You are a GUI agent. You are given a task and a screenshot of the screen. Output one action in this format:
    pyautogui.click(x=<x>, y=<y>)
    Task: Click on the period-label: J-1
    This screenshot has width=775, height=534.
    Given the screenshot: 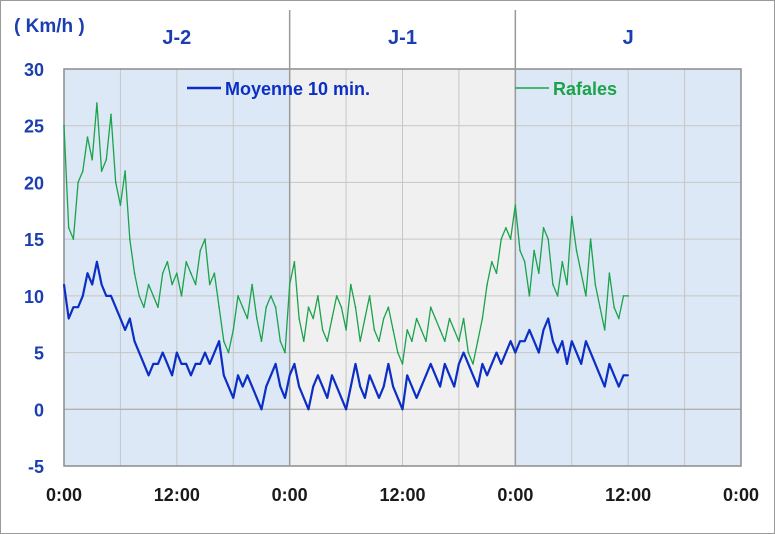 What is the action you would take?
    pyautogui.click(x=402, y=38)
    